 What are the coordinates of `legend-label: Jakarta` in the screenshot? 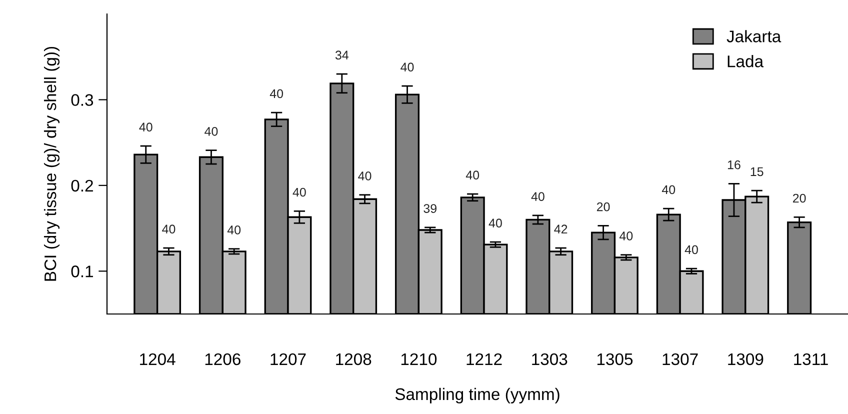 It's located at (754, 36).